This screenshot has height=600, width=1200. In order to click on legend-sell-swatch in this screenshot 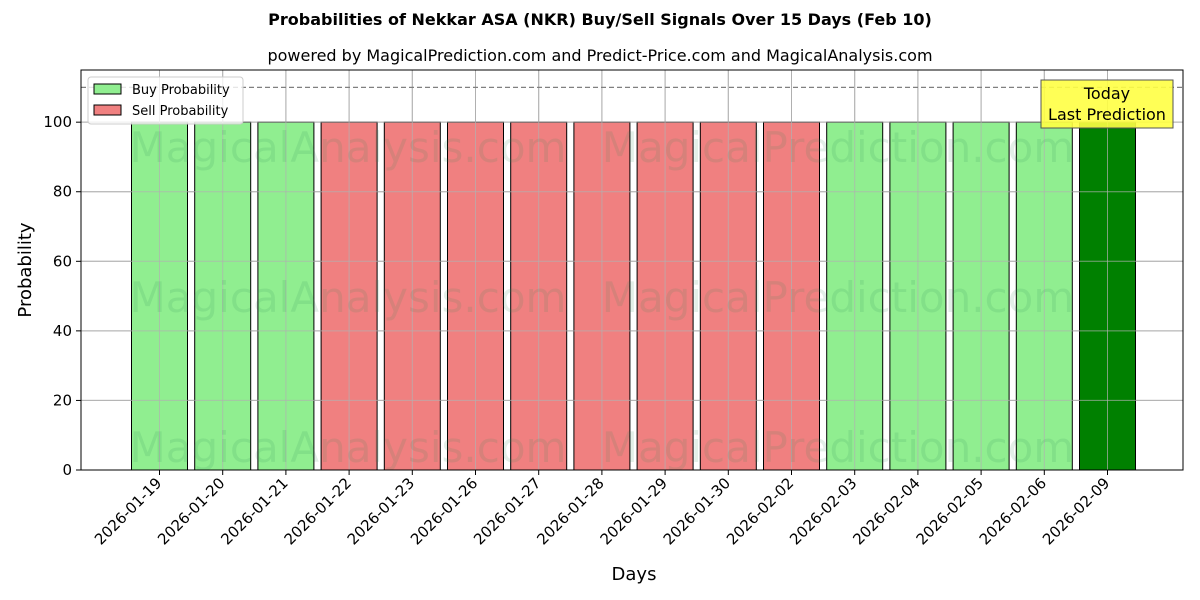, I will do `click(107, 110)`.